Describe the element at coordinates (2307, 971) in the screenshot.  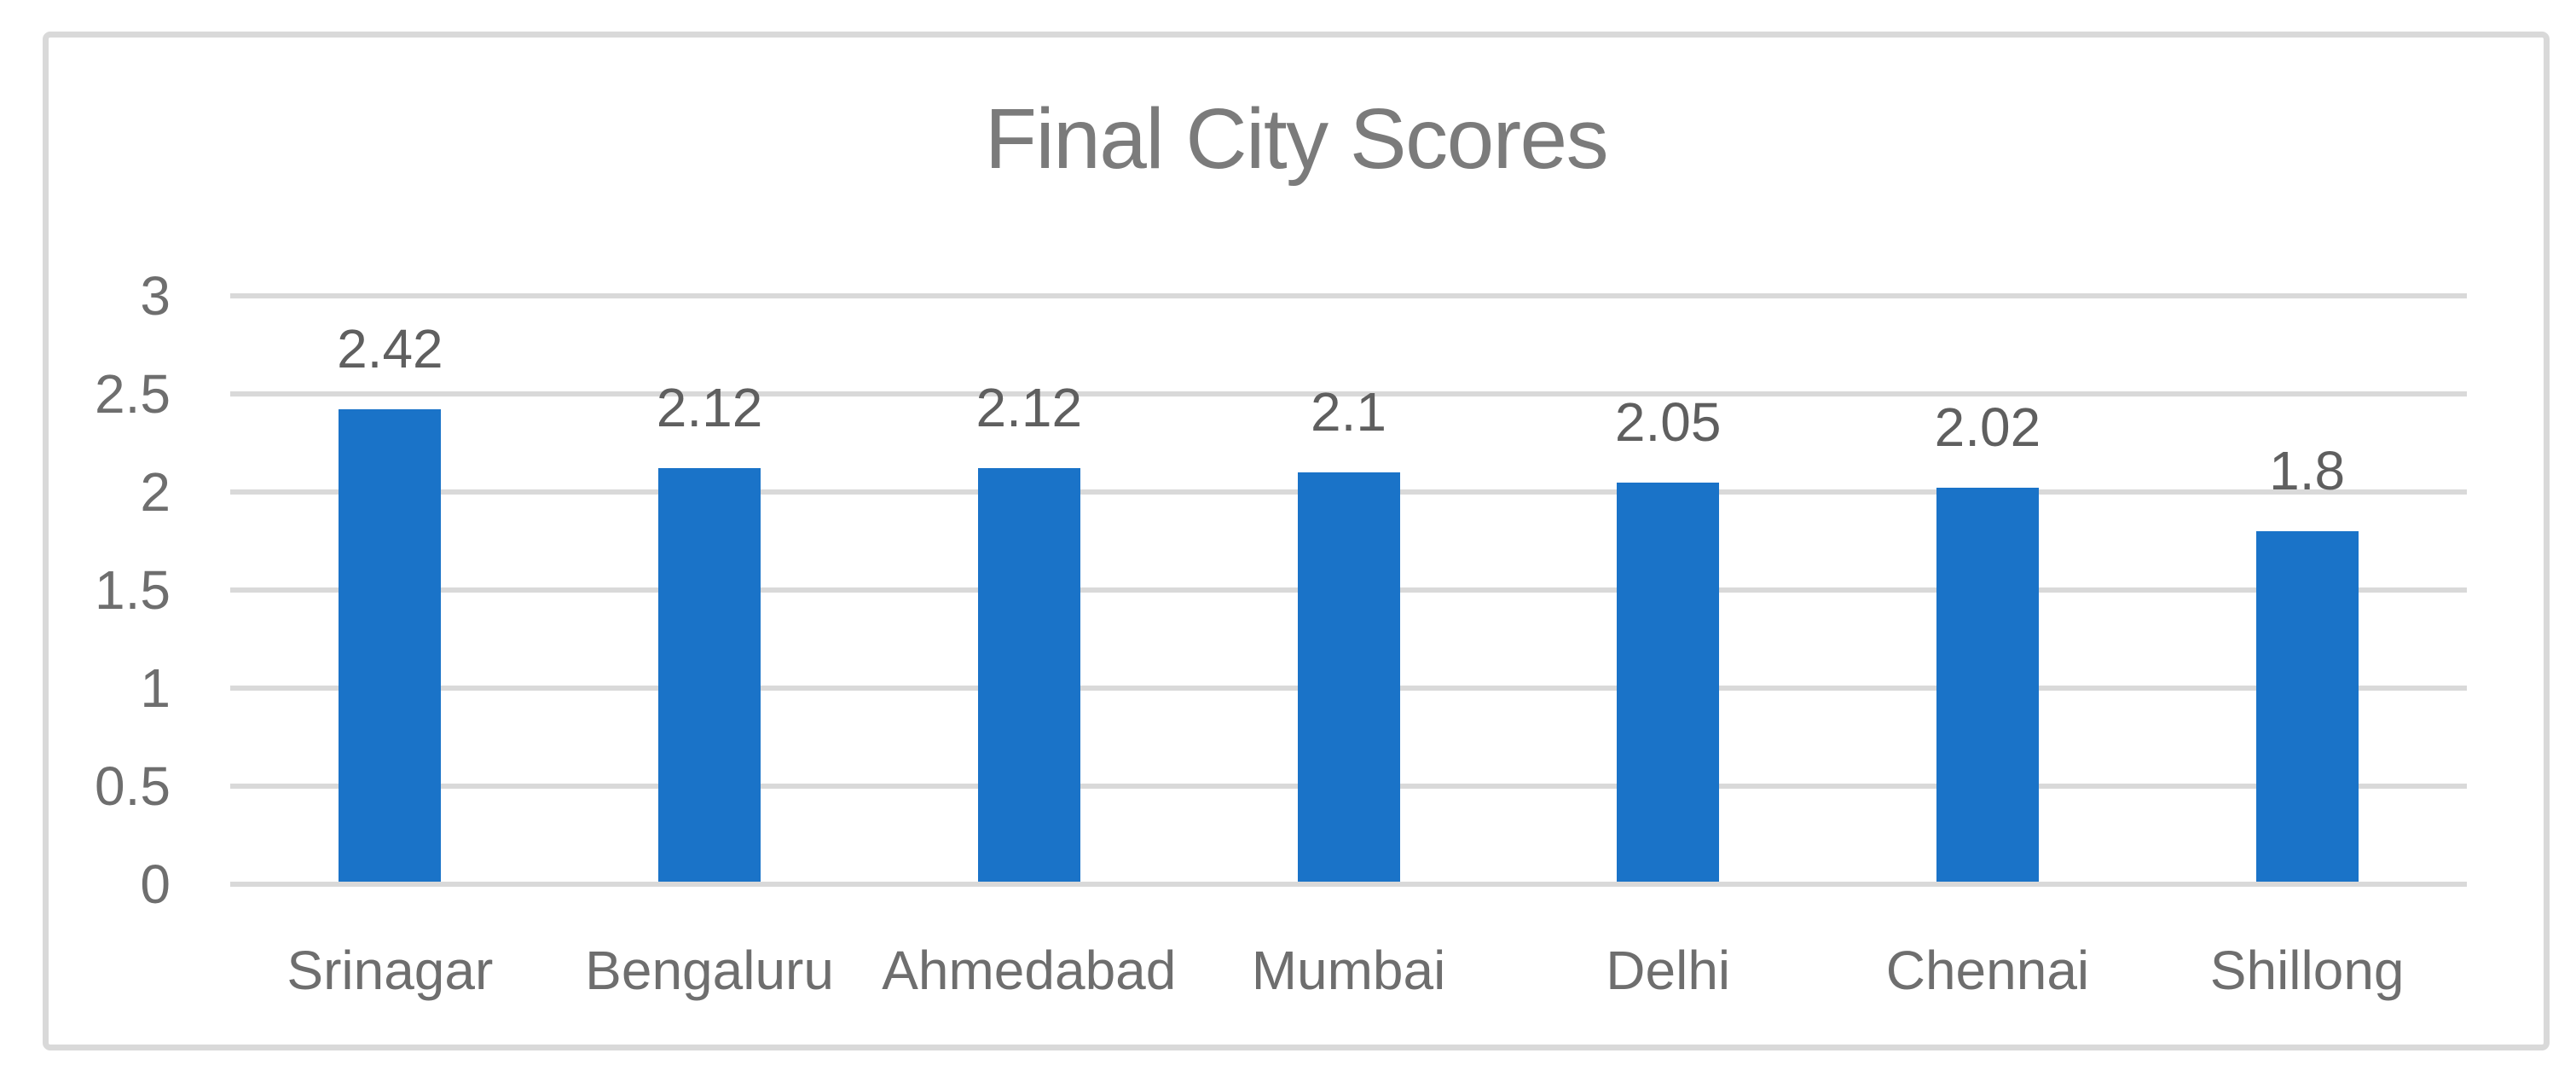
I see `x-axis-label: Shillong` at that location.